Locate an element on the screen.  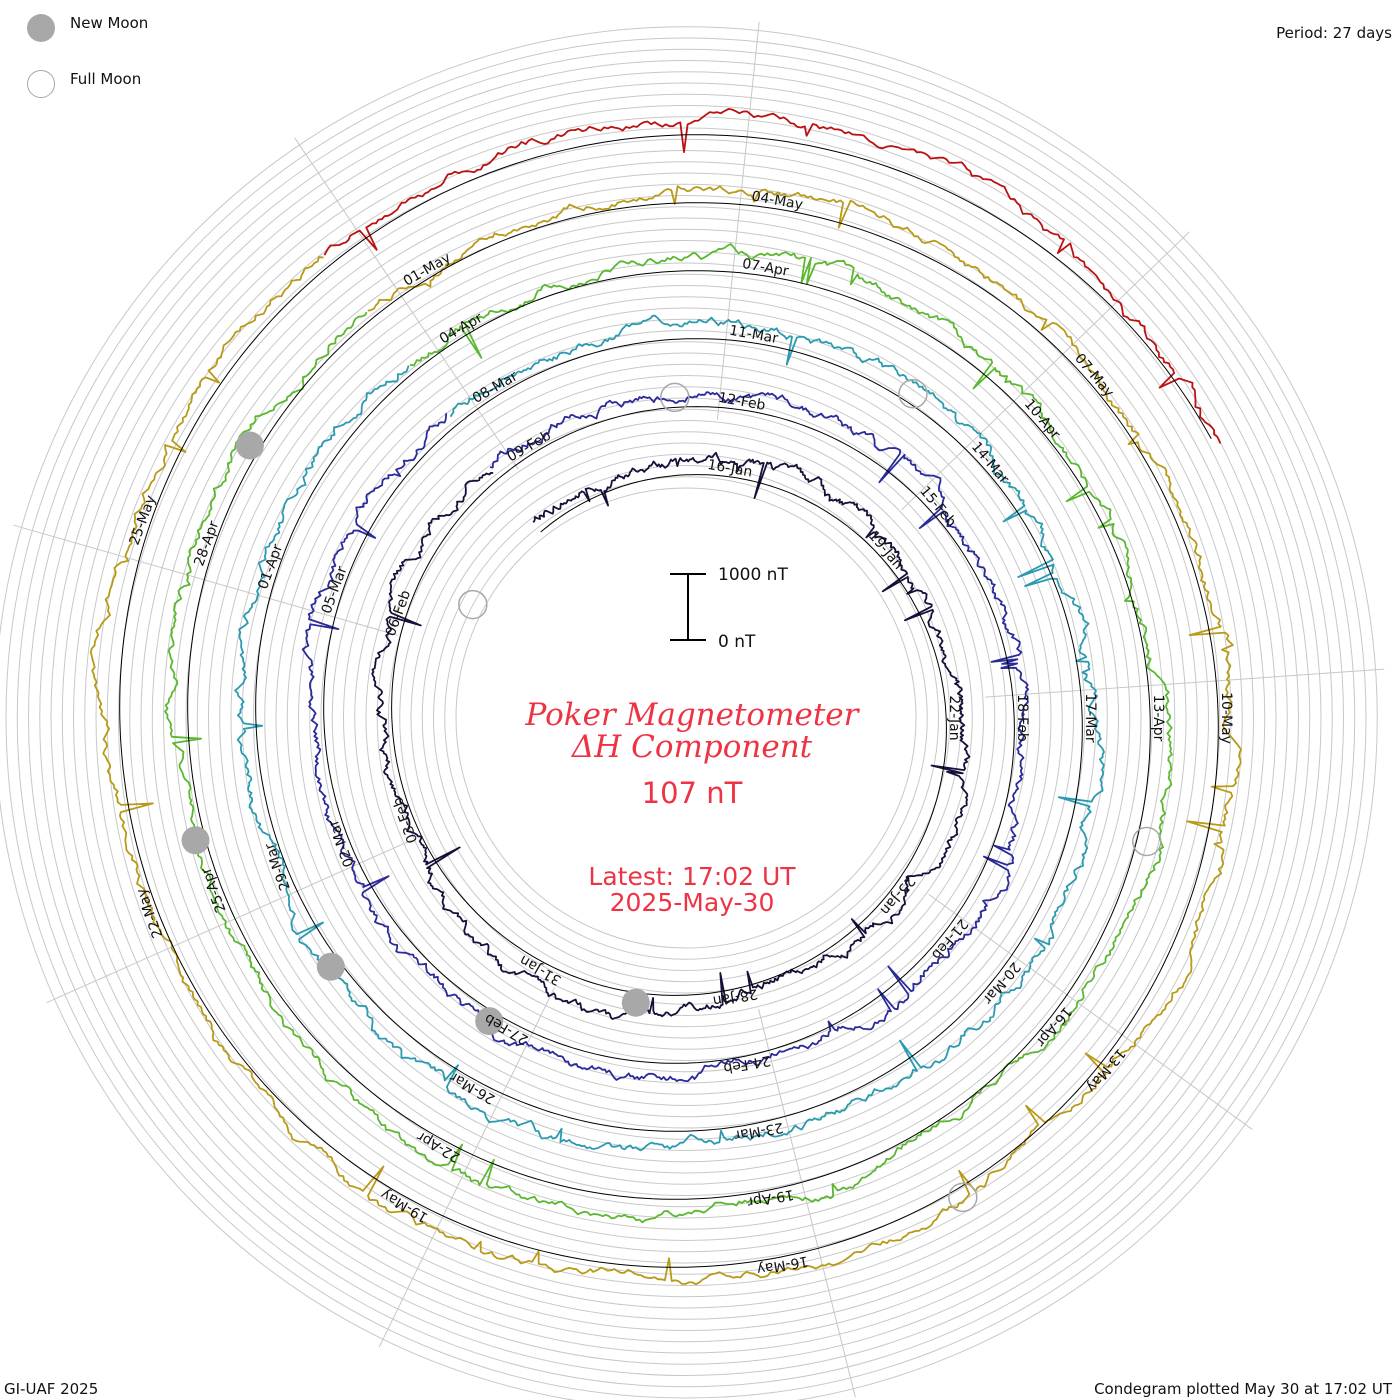
chart-title-line1: Poker Magnetometer is located at coordinates (693, 715).